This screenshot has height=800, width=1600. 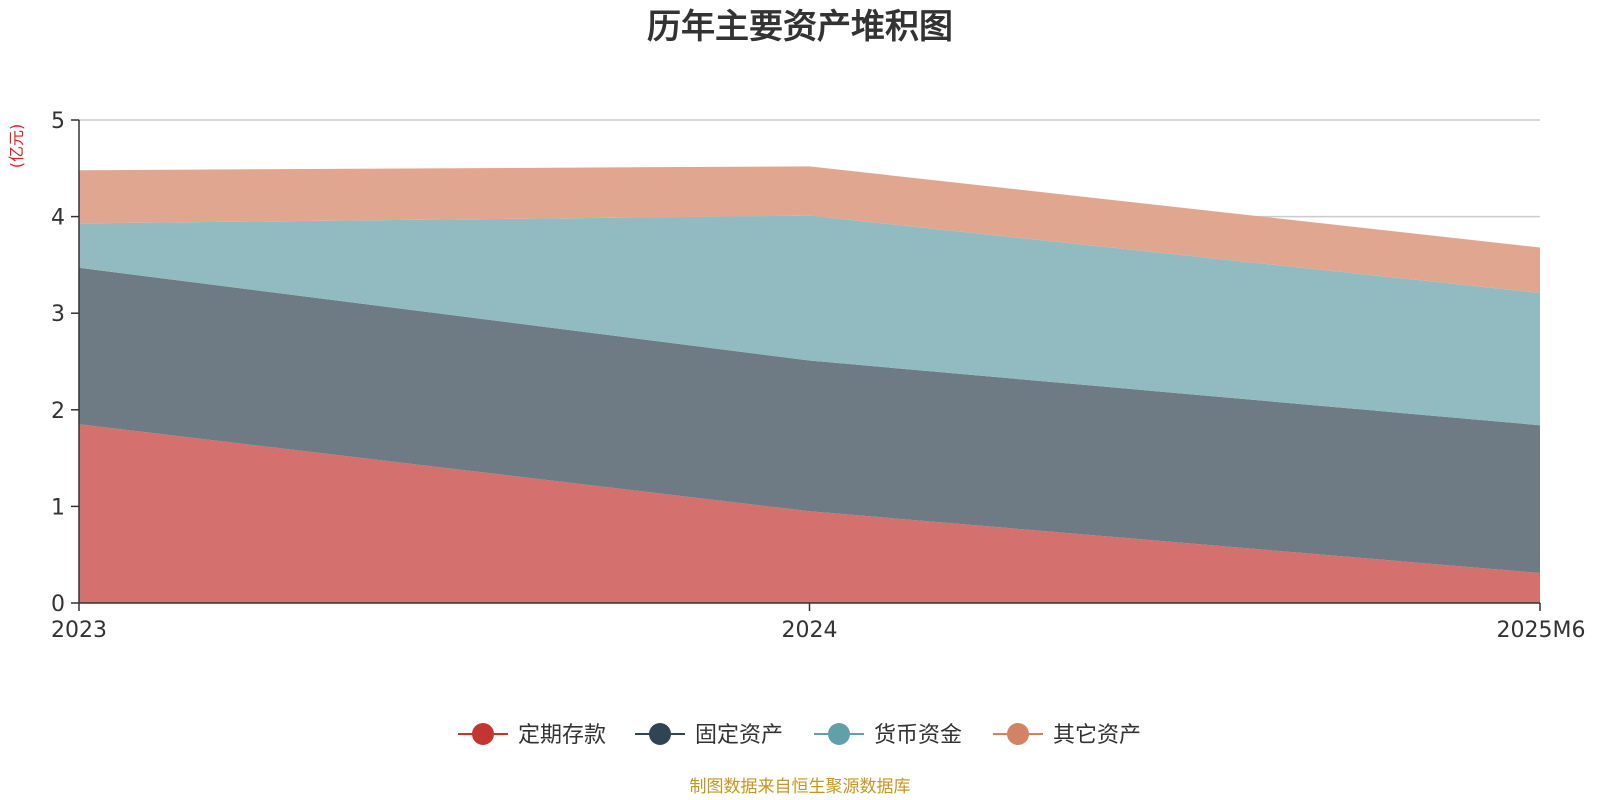 I want to click on x-axis-ticks: 2023 2024 2025M6, so click(x=818, y=623).